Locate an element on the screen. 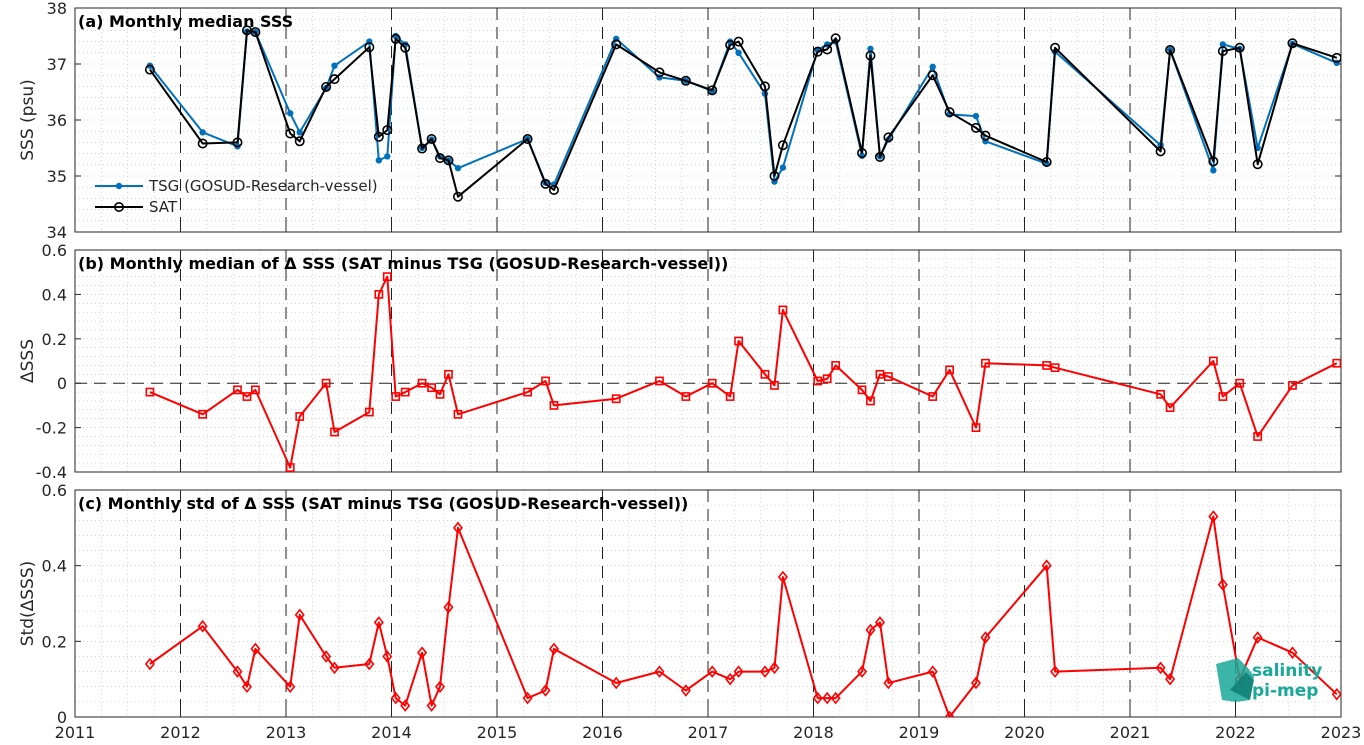  y-tick-label: 0.6 is located at coordinates (54, 250).